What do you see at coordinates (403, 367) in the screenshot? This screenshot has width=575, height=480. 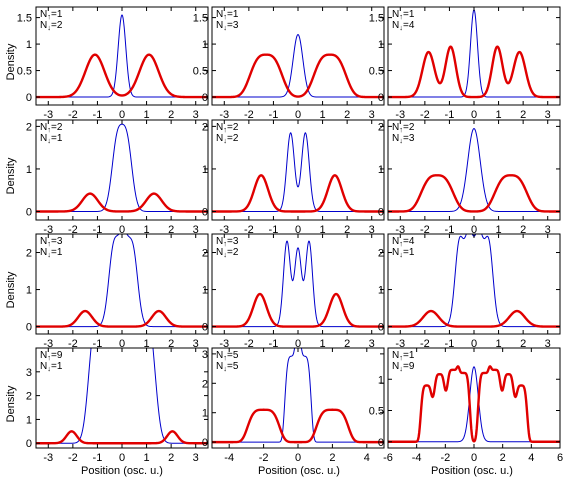 I see `spin-count-label: N↓=9` at bounding box center [403, 367].